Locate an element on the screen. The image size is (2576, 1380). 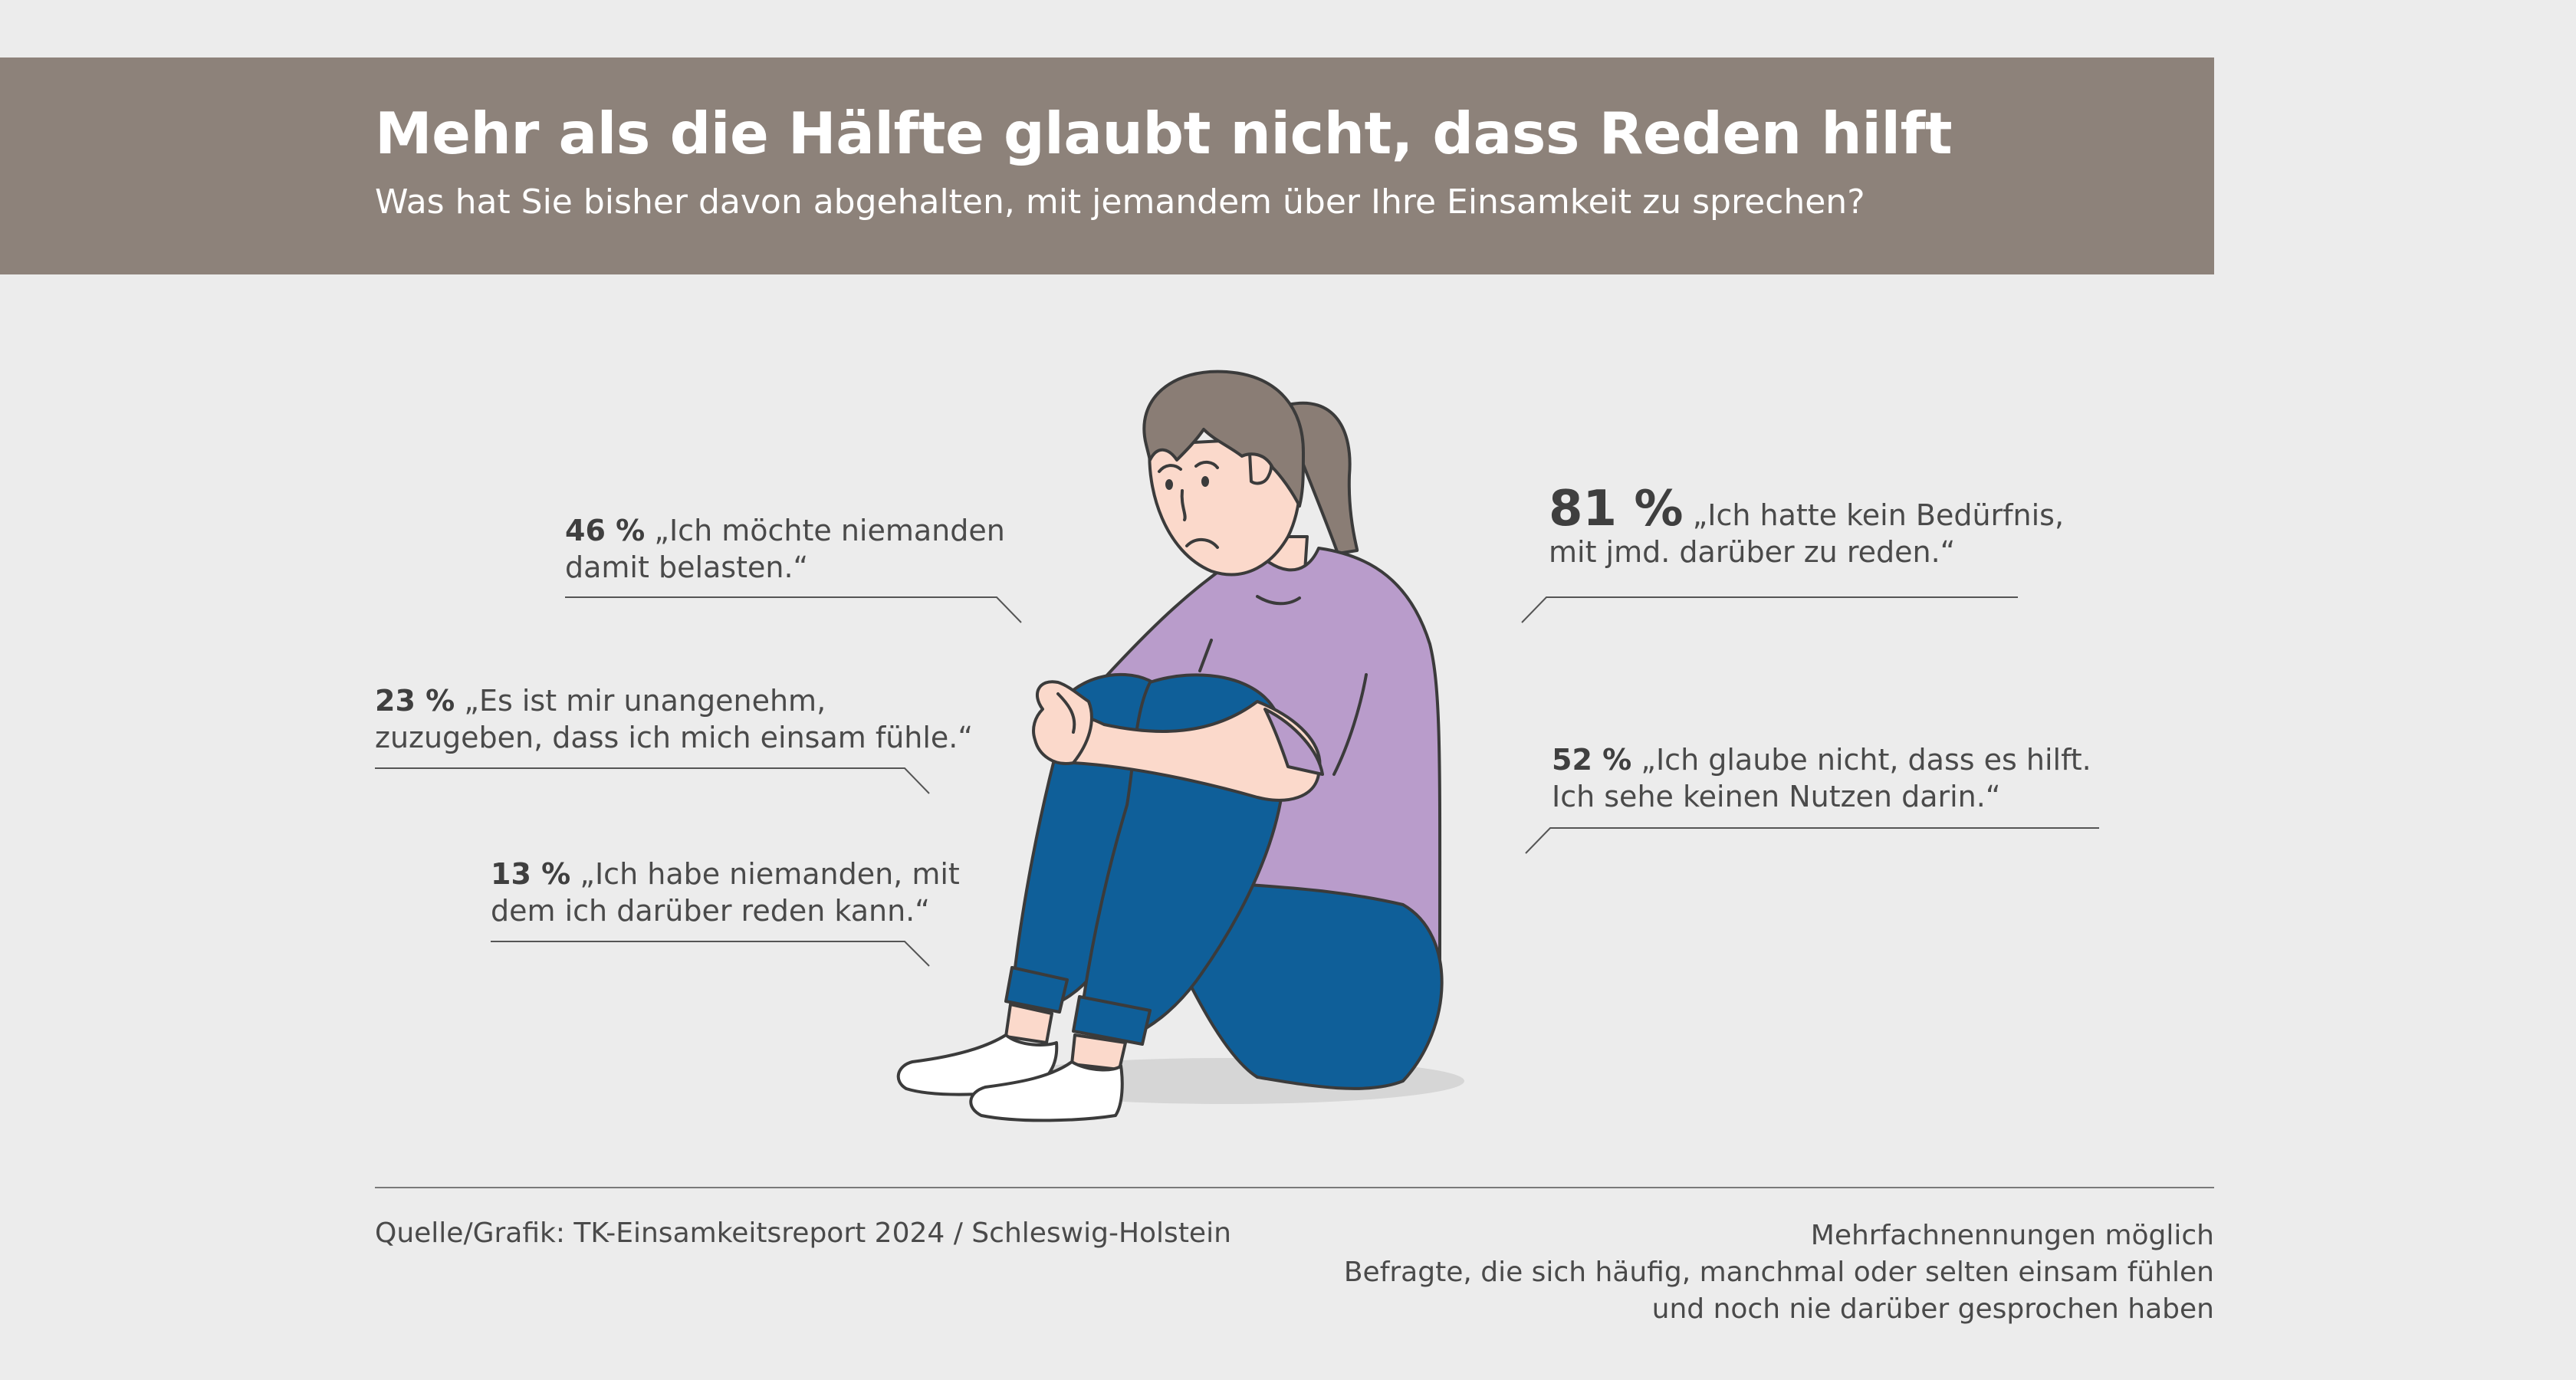
stat-quote-line1: „Ich habe niemanden, mit is located at coordinates (770, 874).